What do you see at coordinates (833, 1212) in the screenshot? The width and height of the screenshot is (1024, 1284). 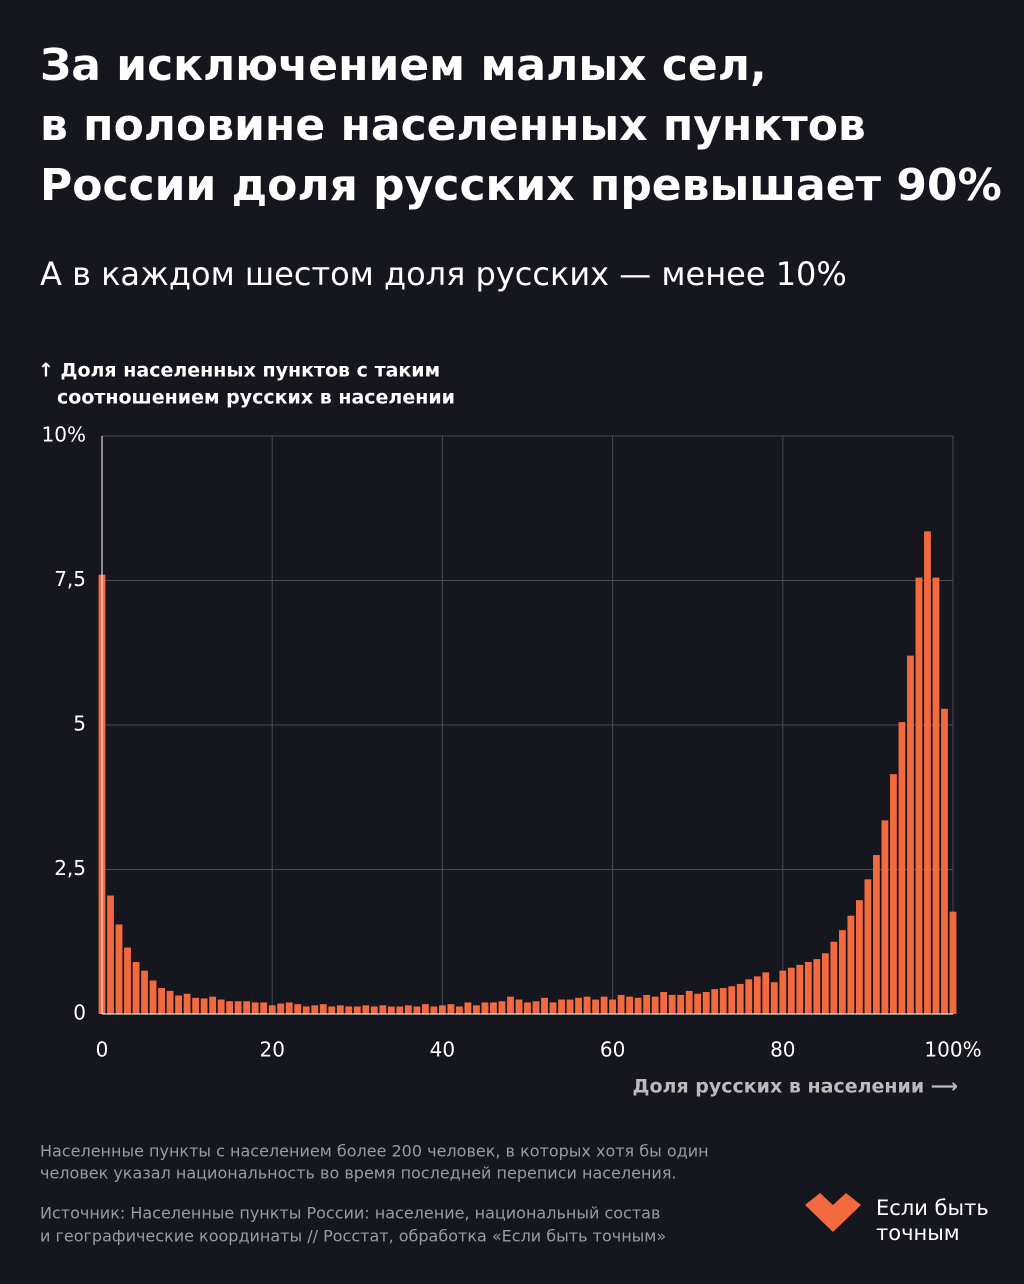 I see `logo-icon` at bounding box center [833, 1212].